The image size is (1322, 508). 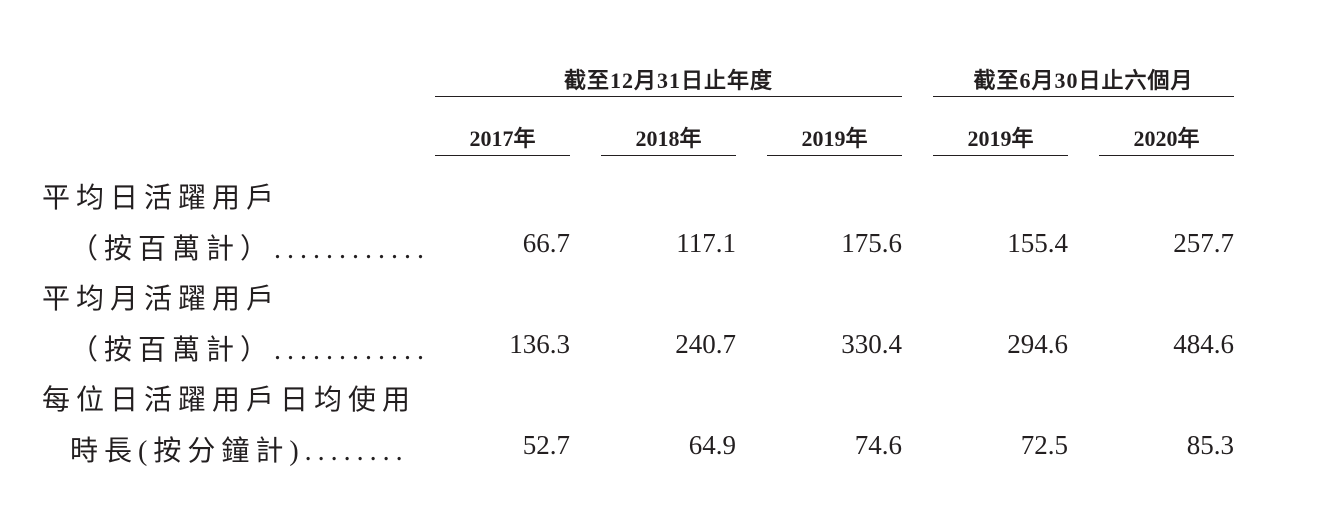 I want to click on cell-value: 240.7, so click(x=705, y=344).